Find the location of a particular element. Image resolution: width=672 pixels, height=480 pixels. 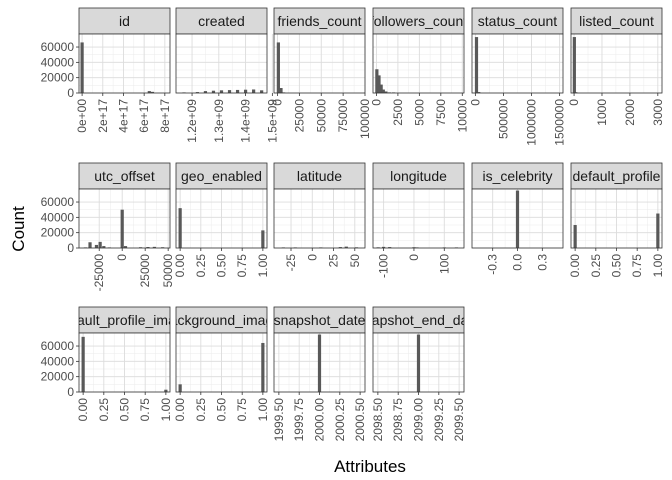

y-tick-label: 60000 is located at coordinates (58, 47).